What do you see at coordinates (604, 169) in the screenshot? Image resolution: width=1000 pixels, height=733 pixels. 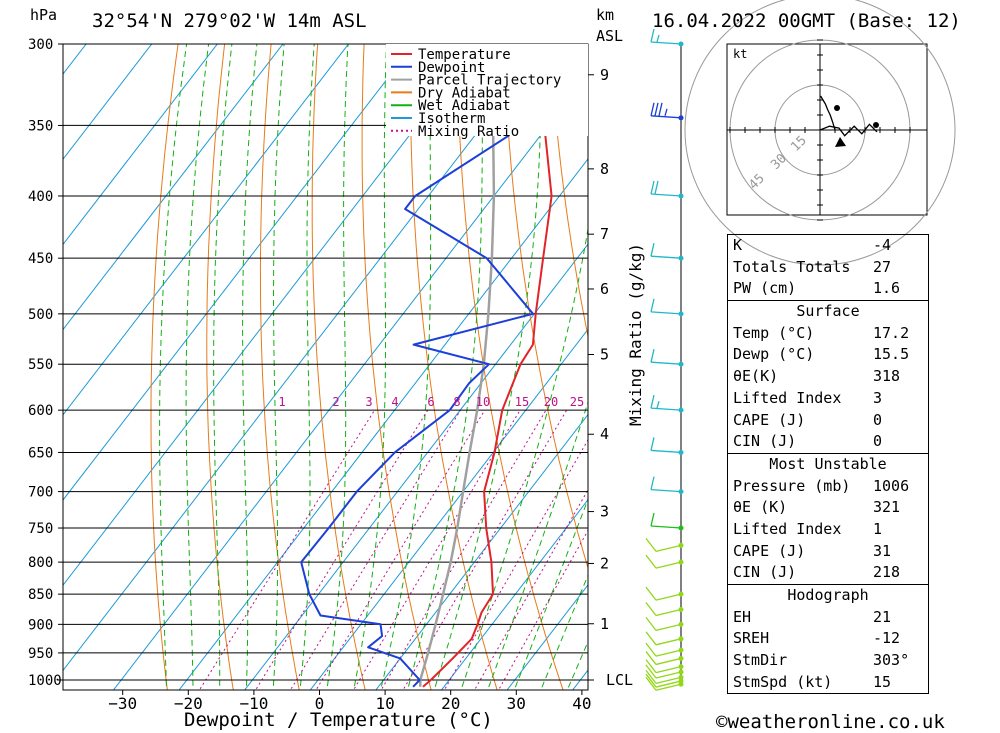 I see `height-tick-label: 8` at bounding box center [604, 169].